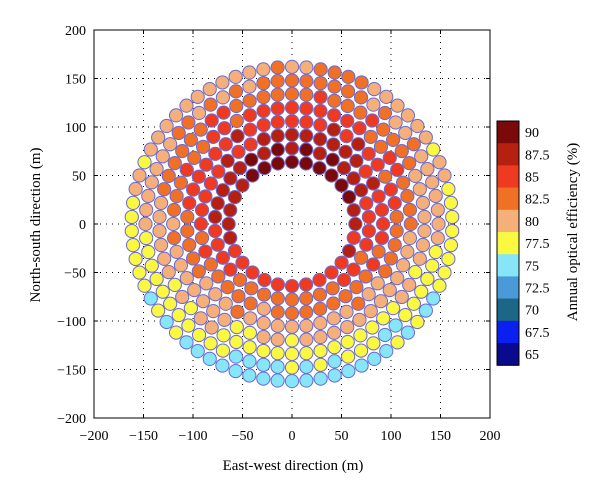  Describe the element at coordinates (537, 333) in the screenshot. I see `colorbar-tick-label: 67.5` at that location.